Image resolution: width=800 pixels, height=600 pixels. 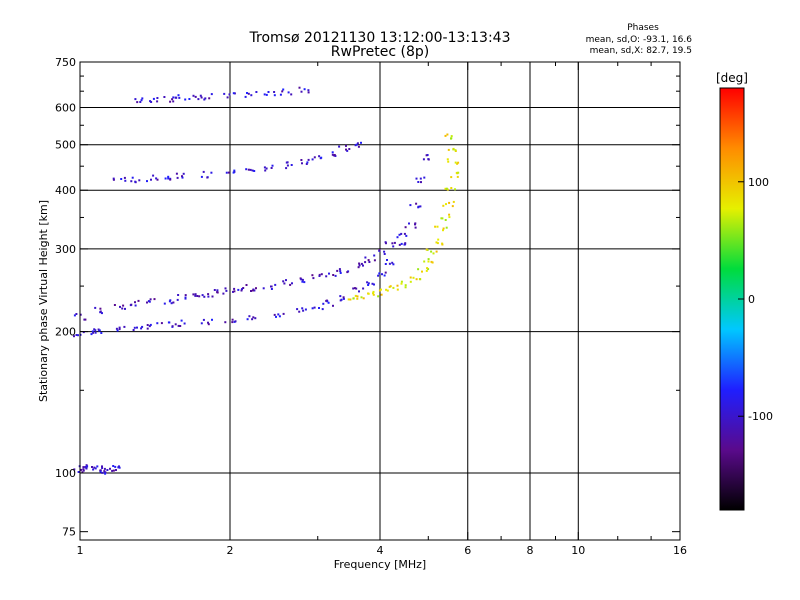 What do you see at coordinates (43, 301) in the screenshot?
I see `y-axis-label: Stationary phase Virtual Height [km]` at bounding box center [43, 301].